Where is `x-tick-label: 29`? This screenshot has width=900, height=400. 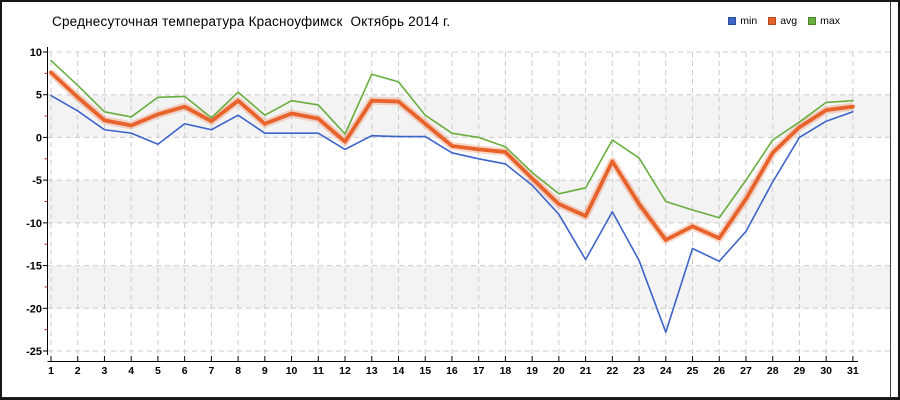 x-tick-label: 29 is located at coordinates (800, 371).